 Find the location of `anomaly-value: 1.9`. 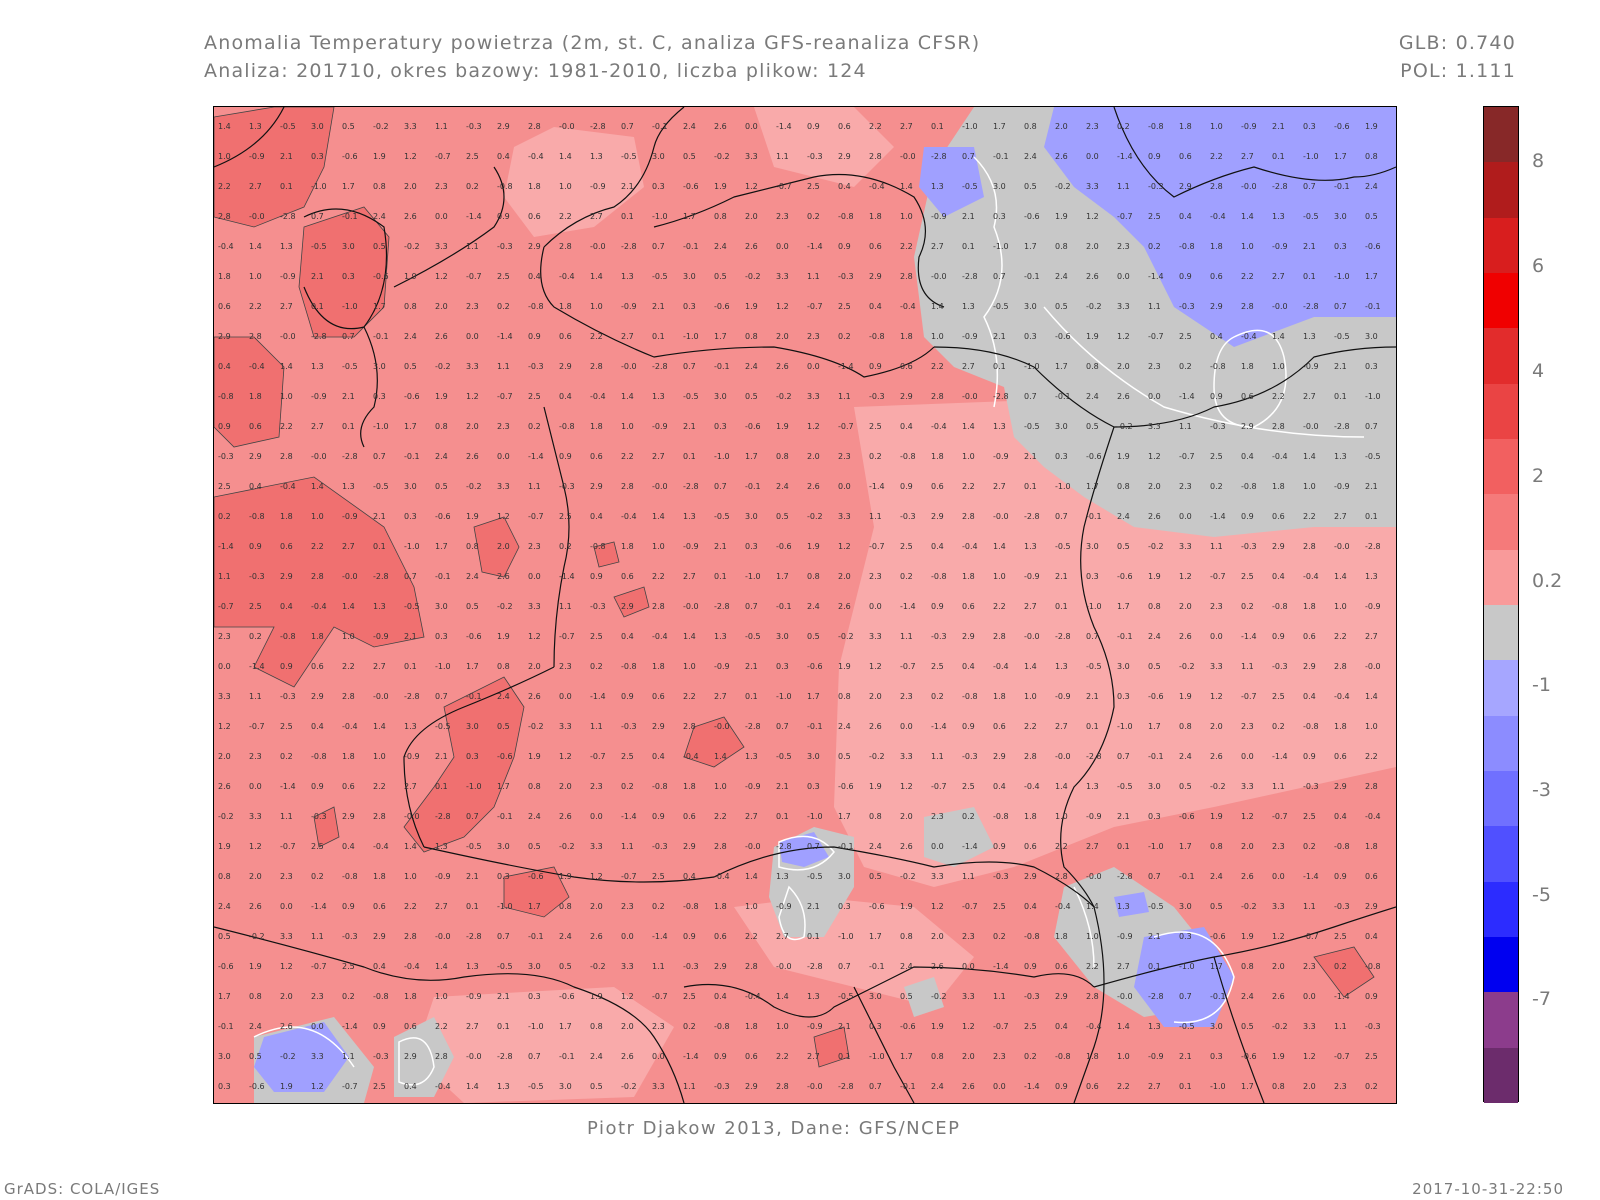

anomaly-value: 1.9 is located at coordinates (255, 966).